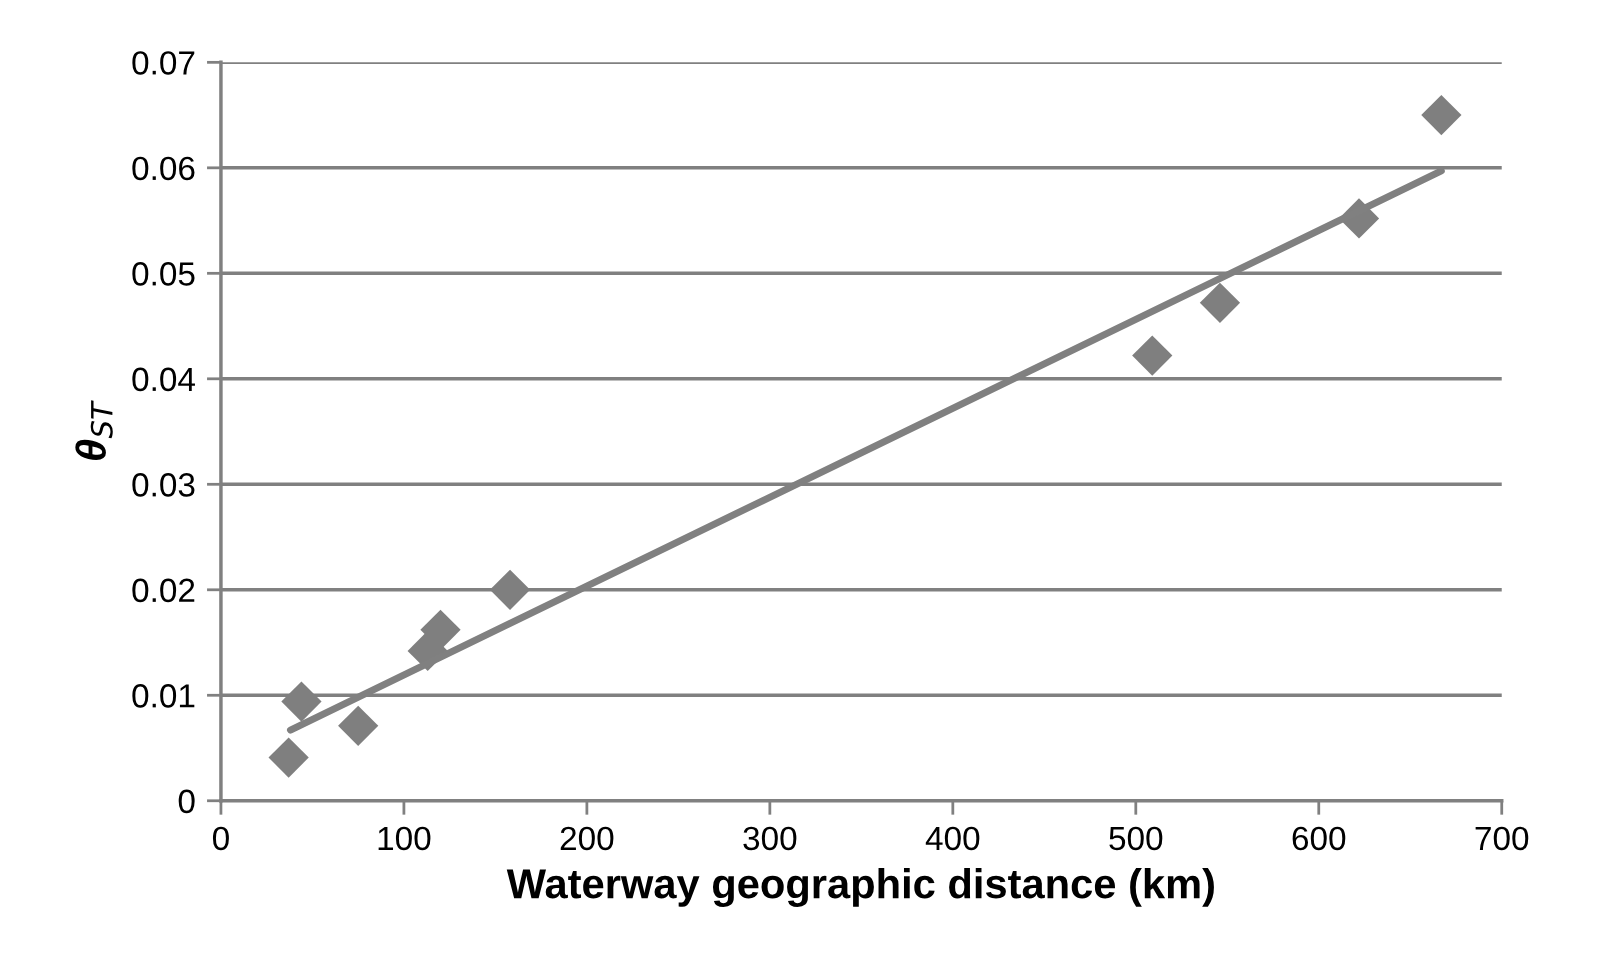 The width and height of the screenshot is (1601, 959). Describe the element at coordinates (404, 838) in the screenshot. I see `x-tick-label: 100` at that location.